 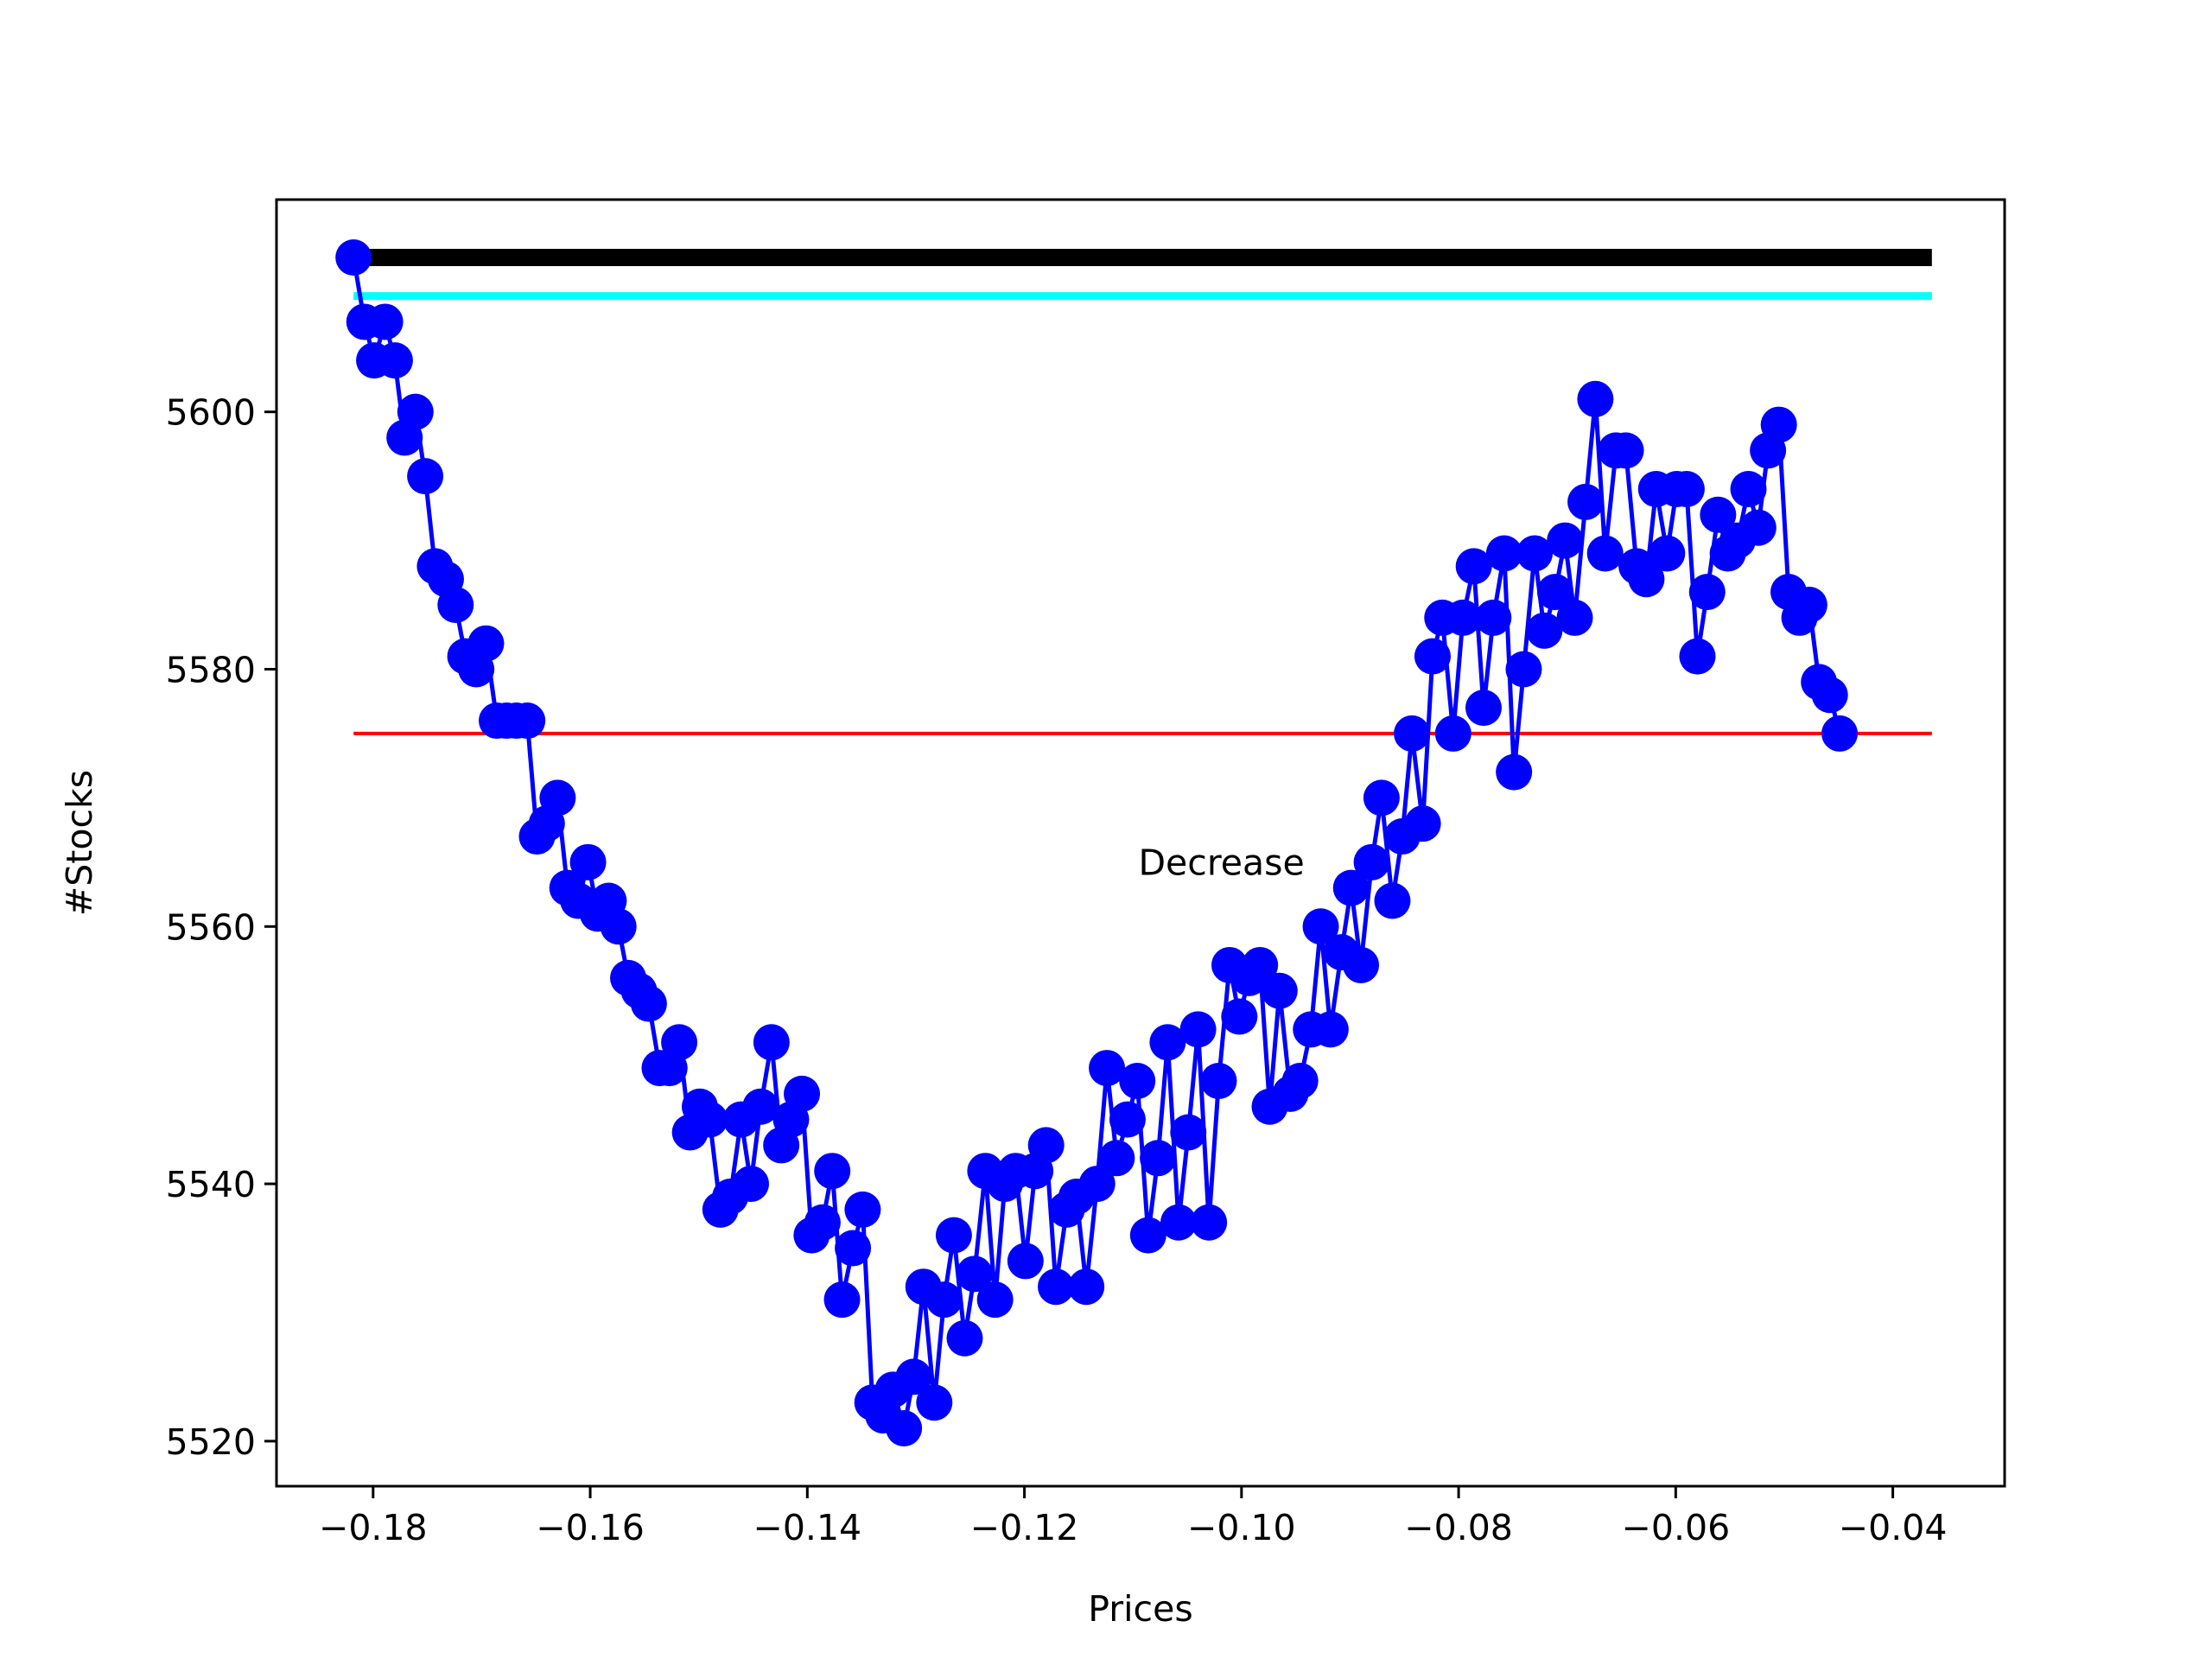 What do you see at coordinates (211, 413) in the screenshot?
I see `y-tick-label: 5600` at bounding box center [211, 413].